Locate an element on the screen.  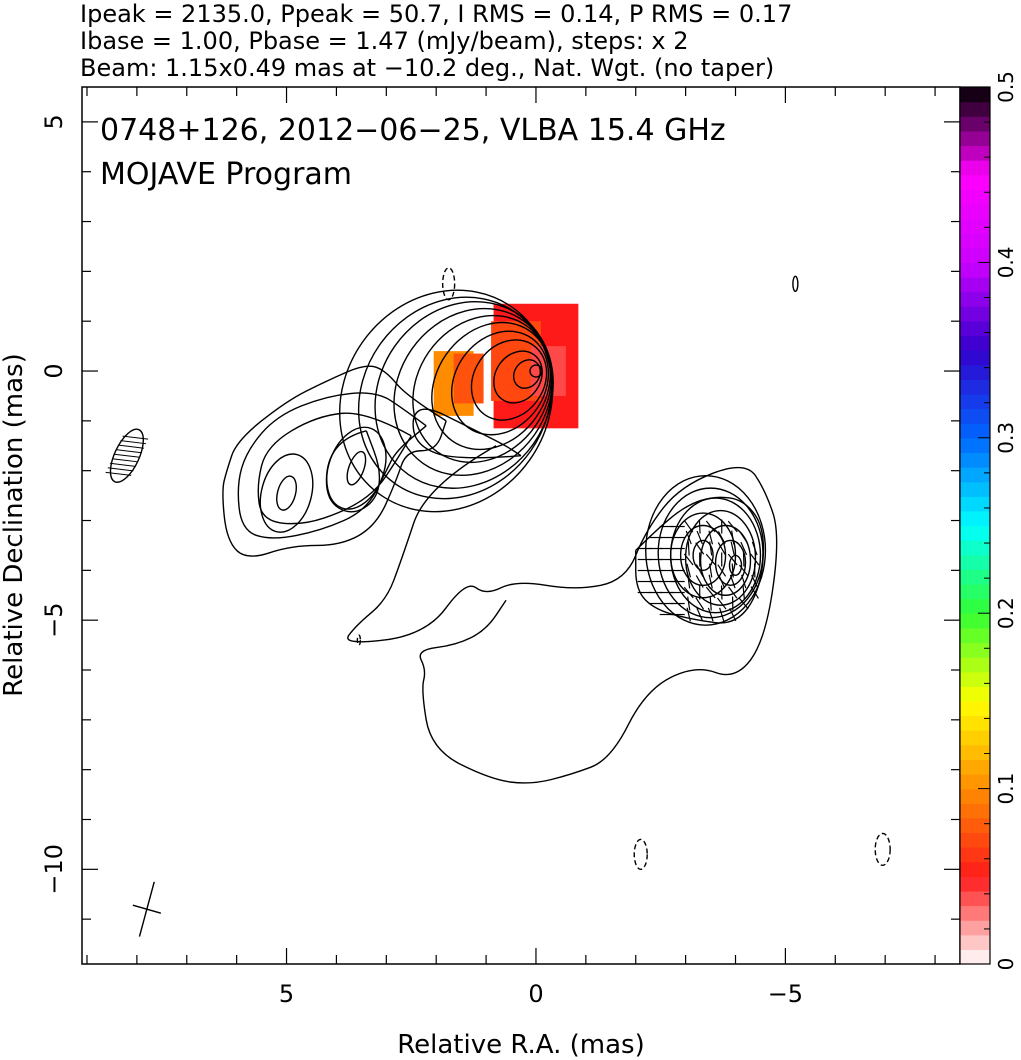
x-tick-label: −5 is located at coordinates (785, 994).